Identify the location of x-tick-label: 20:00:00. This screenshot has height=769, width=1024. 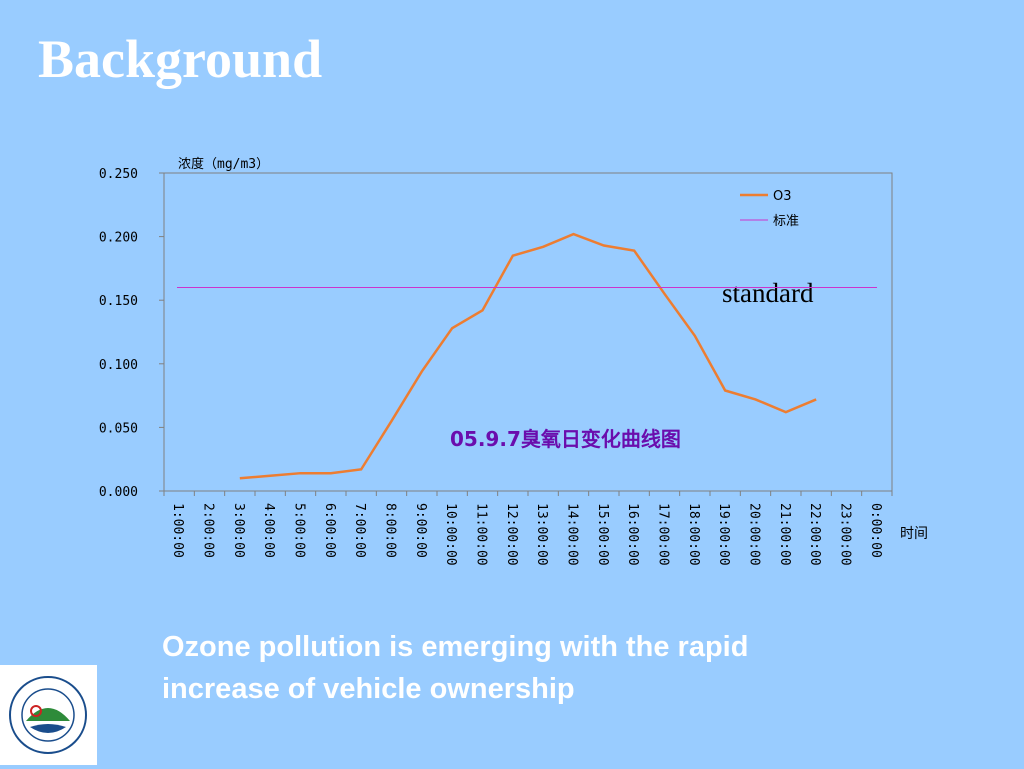
(754, 534).